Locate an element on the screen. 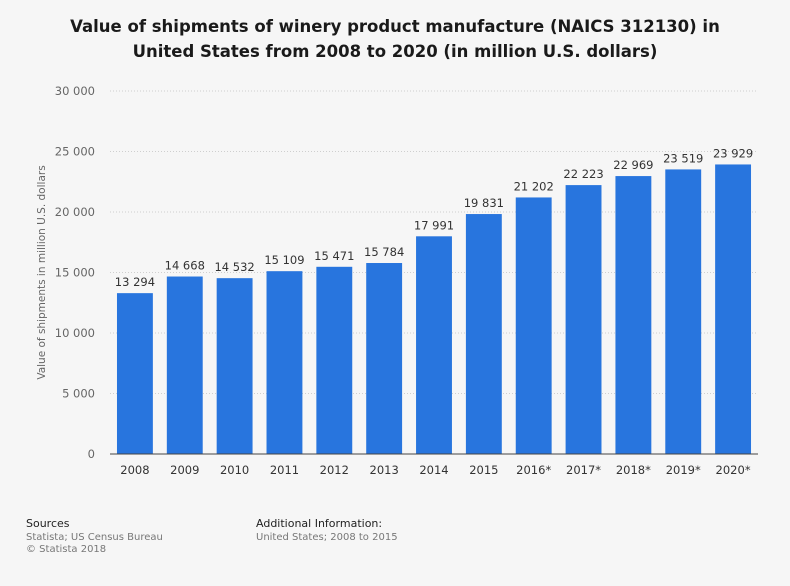  y-tick-label: 20 000 is located at coordinates (75, 212).